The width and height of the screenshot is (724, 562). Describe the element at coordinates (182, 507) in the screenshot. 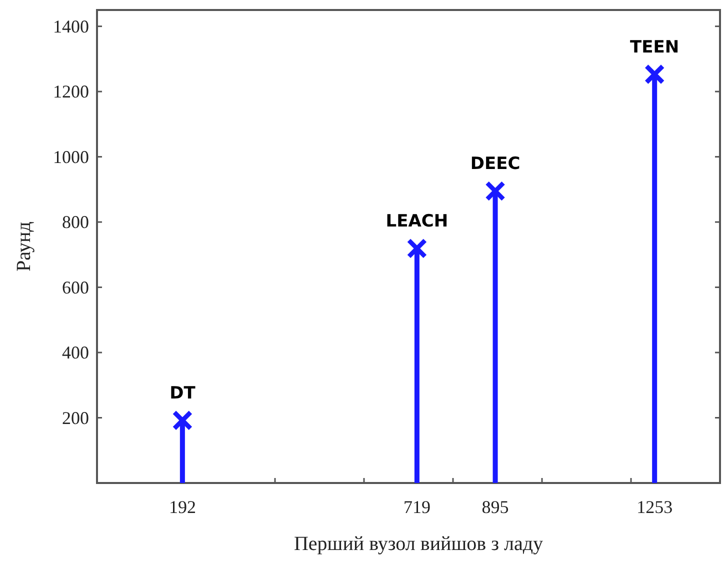

I see `x-tick-label: 192` at that location.